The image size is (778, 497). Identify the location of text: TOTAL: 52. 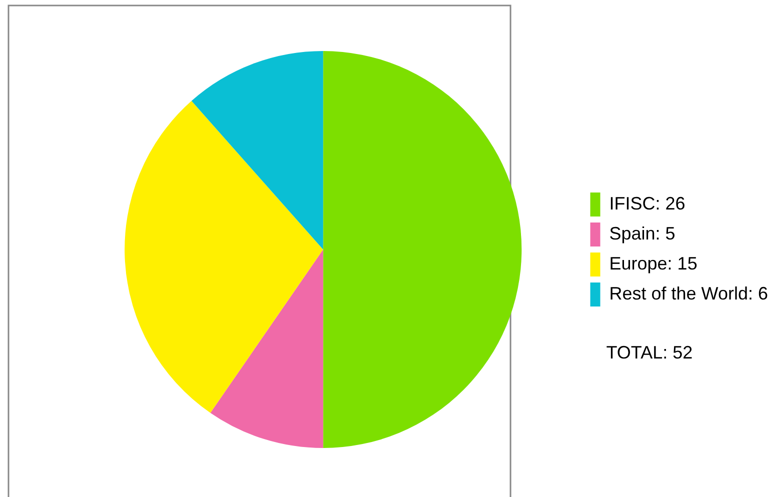
(649, 352).